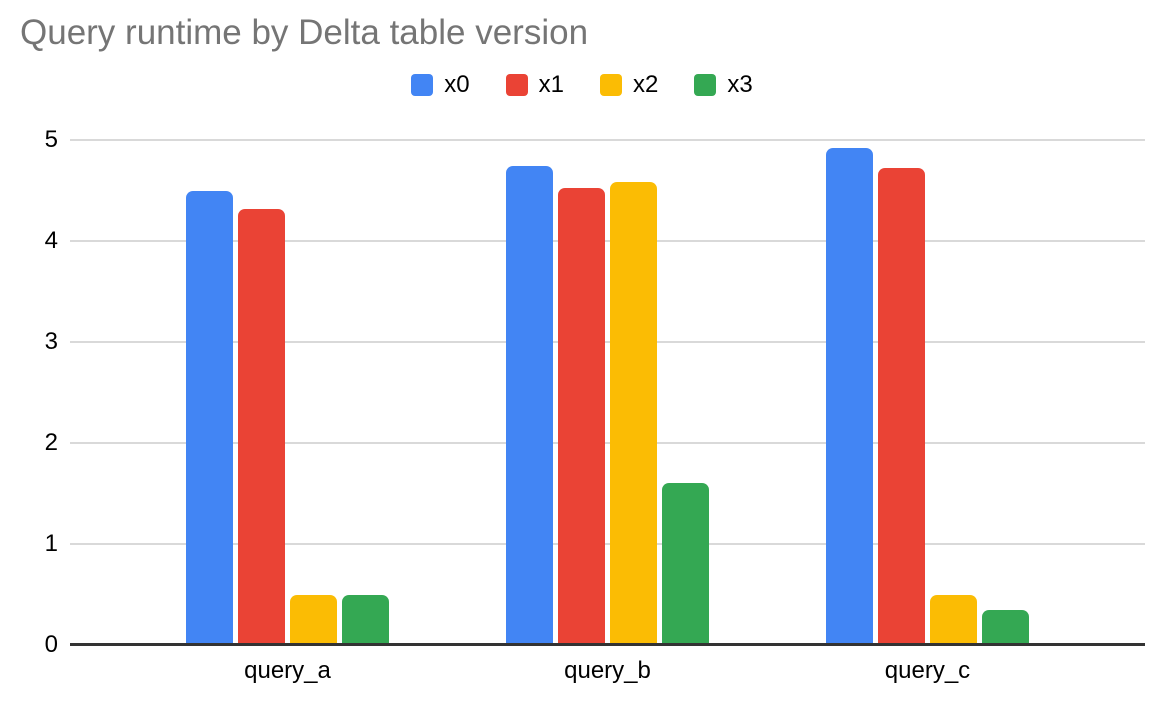 This screenshot has width=1164, height=712. I want to click on legend-label: x1, so click(551, 84).